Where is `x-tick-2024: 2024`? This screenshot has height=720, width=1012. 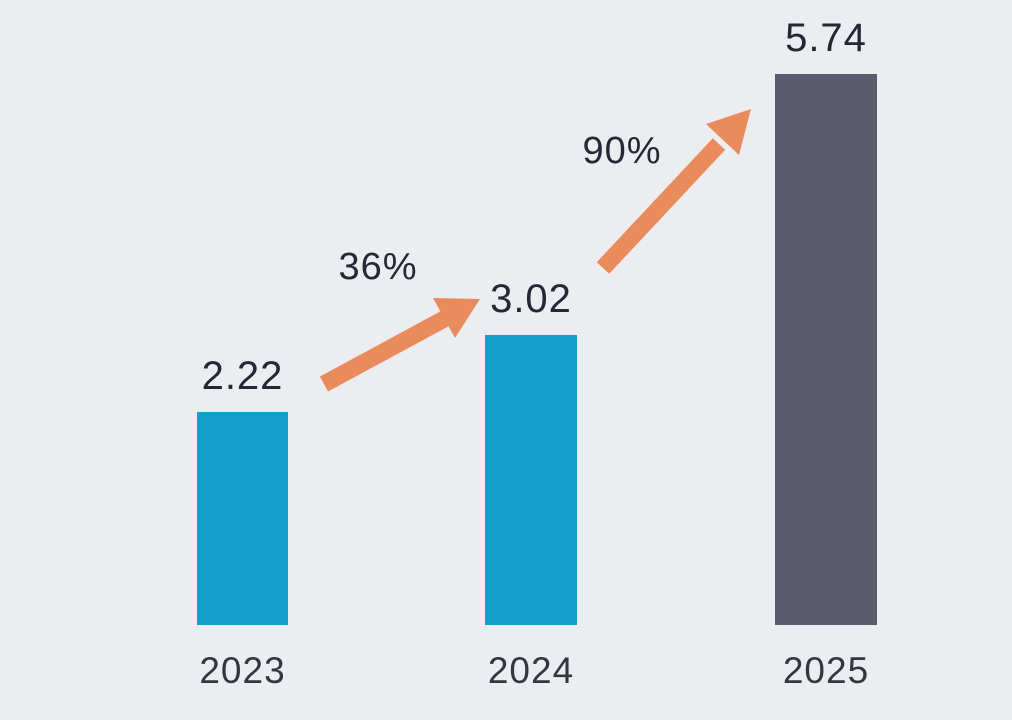
x-tick-2024: 2024 is located at coordinates (531, 670).